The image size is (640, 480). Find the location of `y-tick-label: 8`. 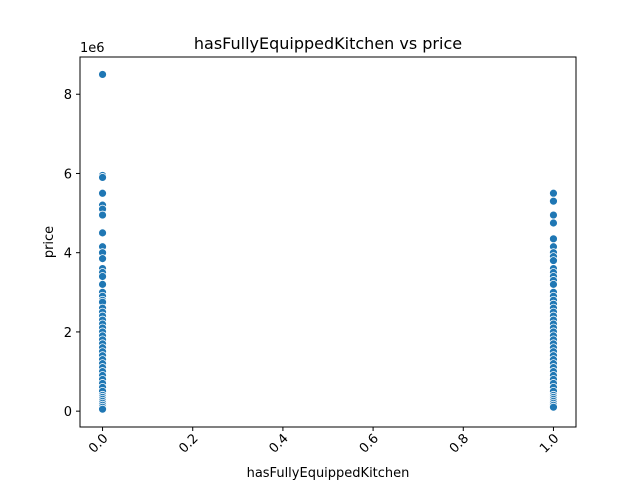

y-tick-label: 8 is located at coordinates (68, 95).